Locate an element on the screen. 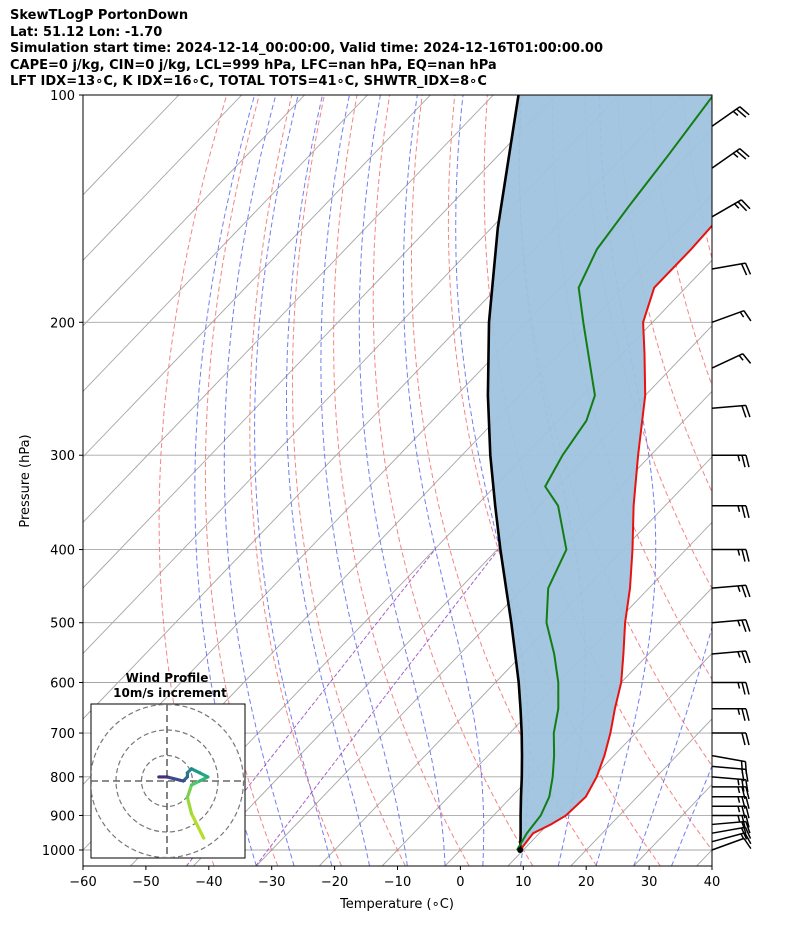  y-tick-label: 1000 is located at coordinates (58, 851).